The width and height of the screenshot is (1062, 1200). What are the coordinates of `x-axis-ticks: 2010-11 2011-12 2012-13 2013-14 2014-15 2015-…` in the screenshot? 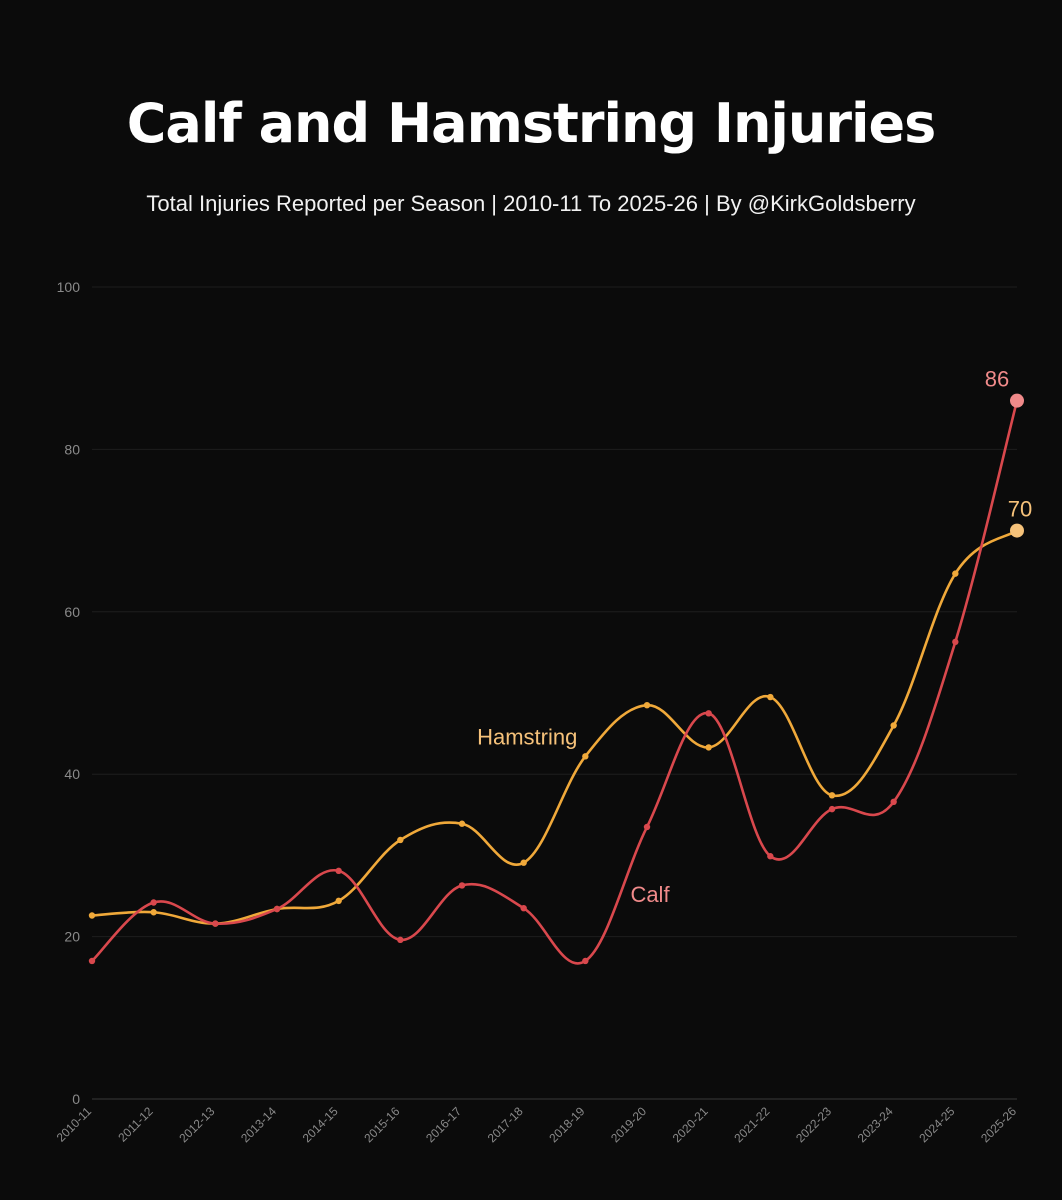 It's located at (537, 1124).